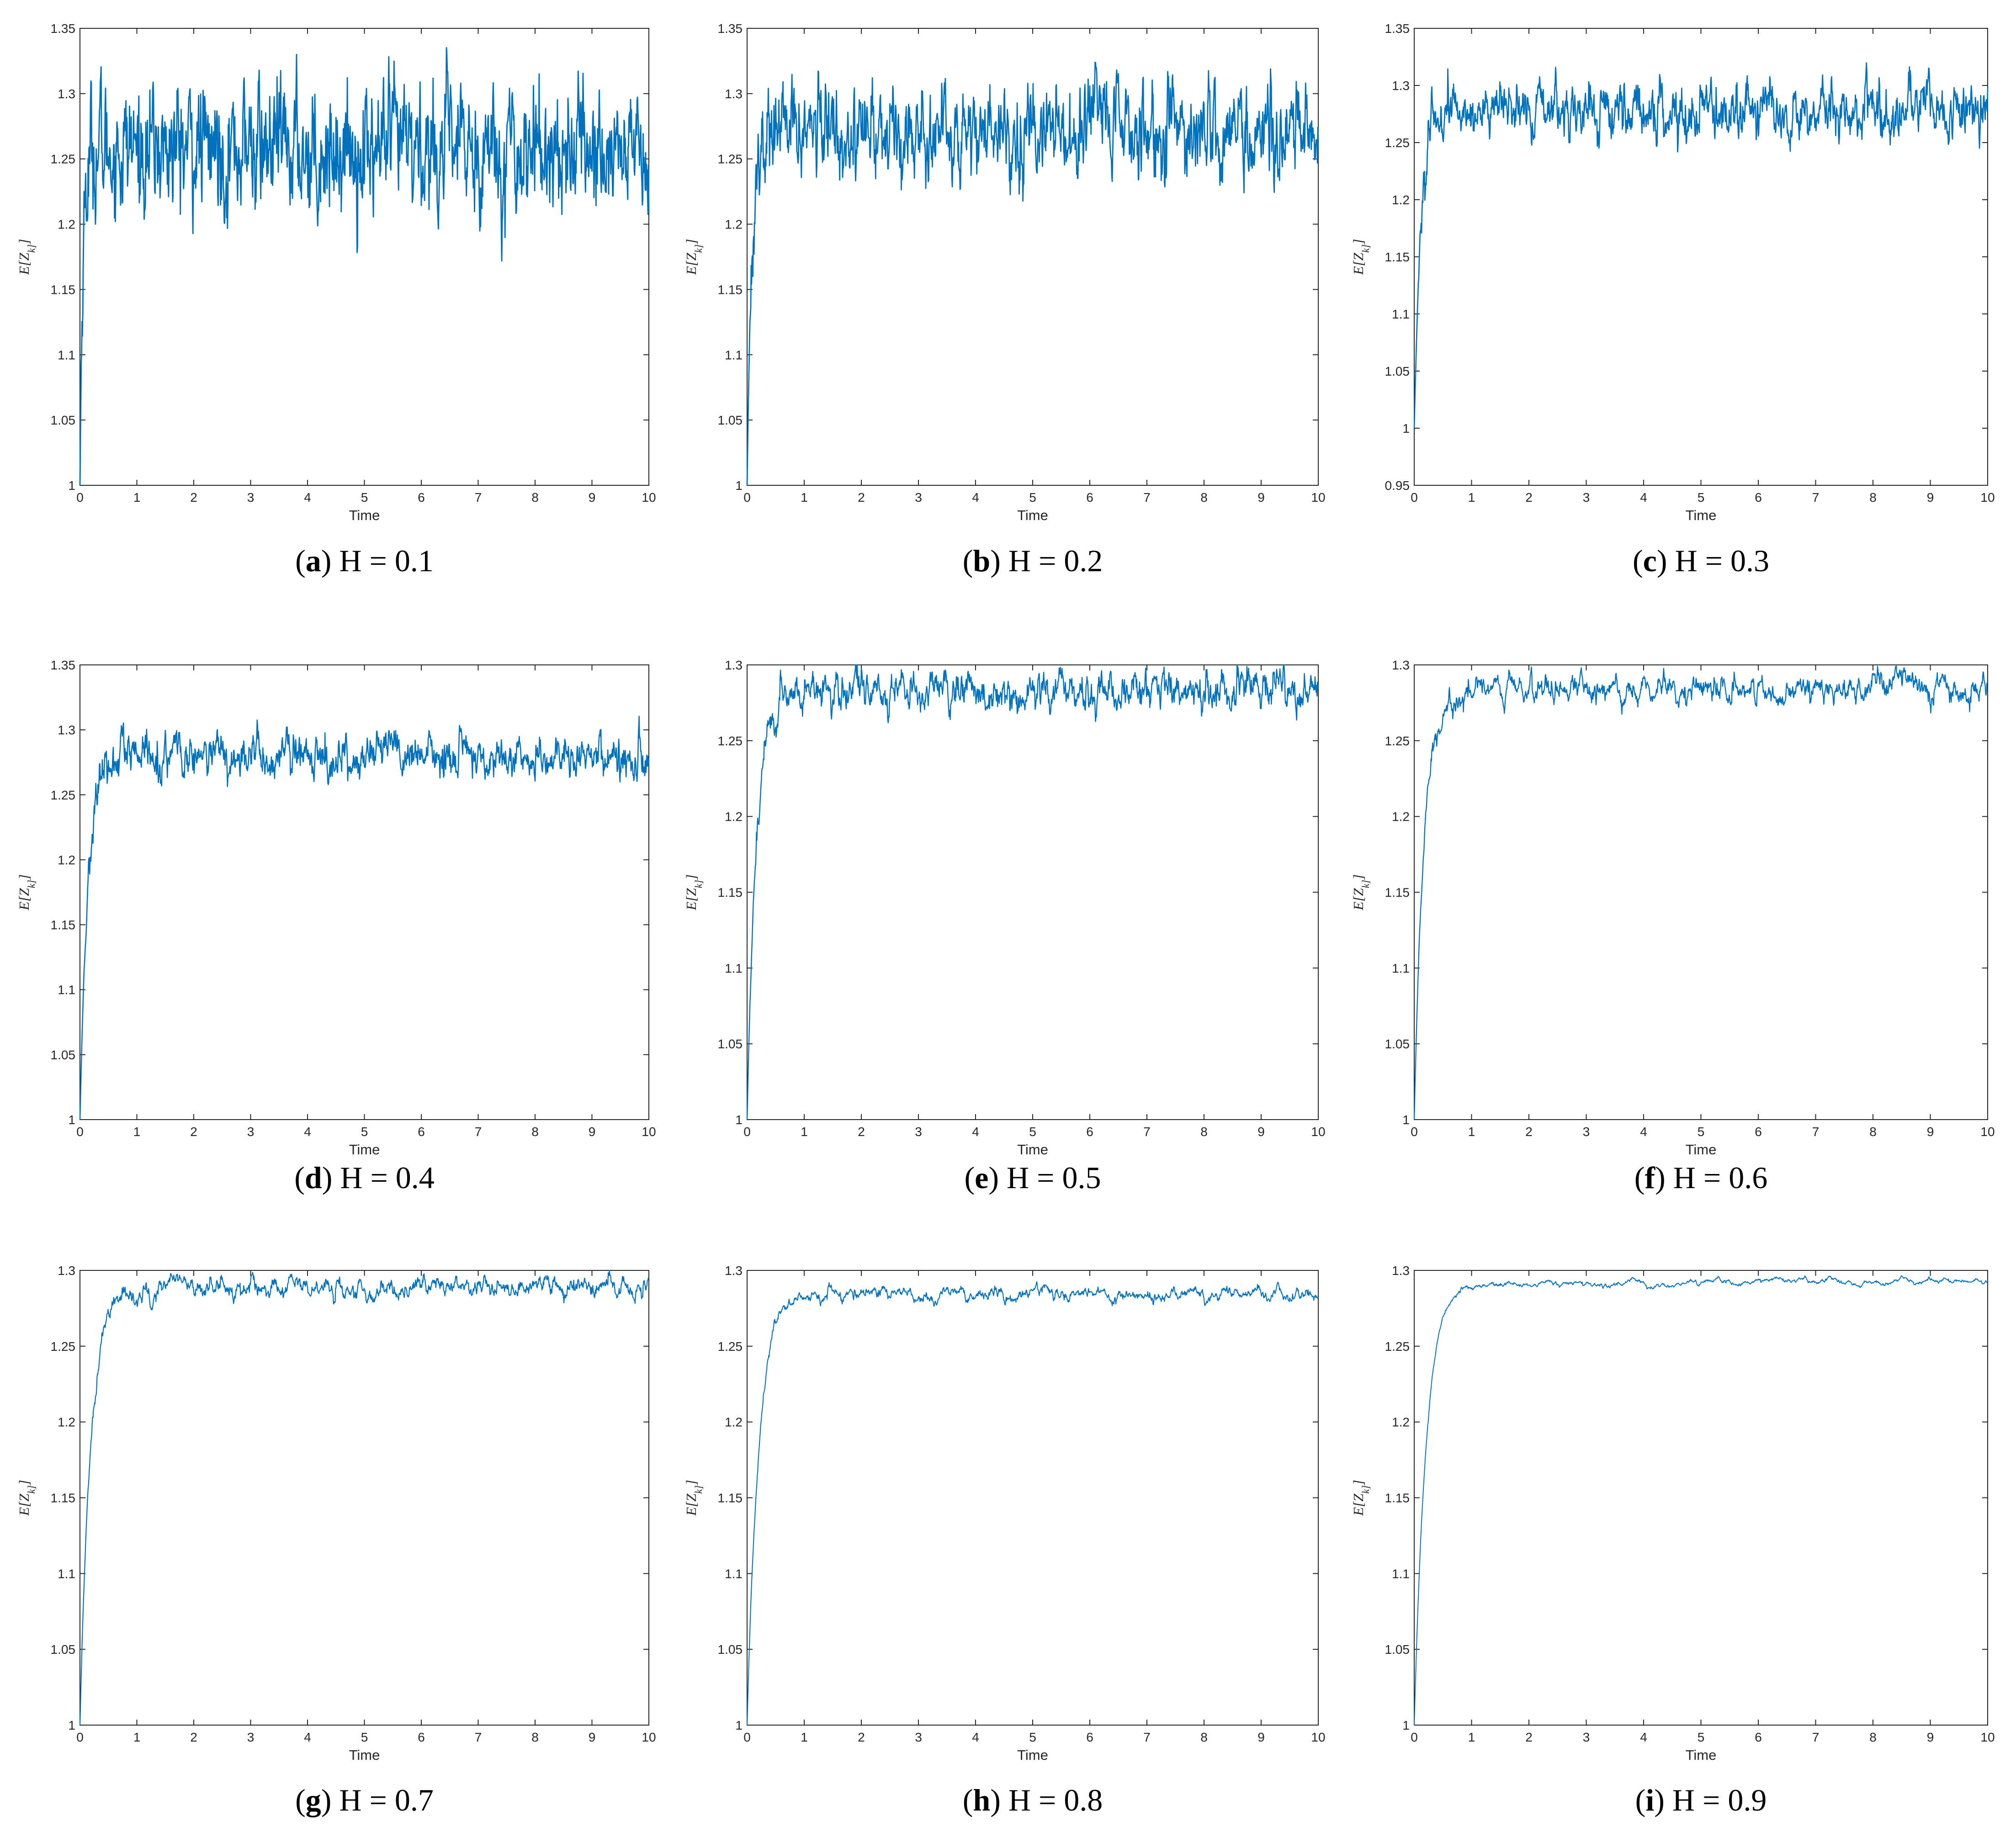  Describe the element at coordinates (365, 1800) in the screenshot. I see `panel-caption: (g) H = 0.7` at that location.